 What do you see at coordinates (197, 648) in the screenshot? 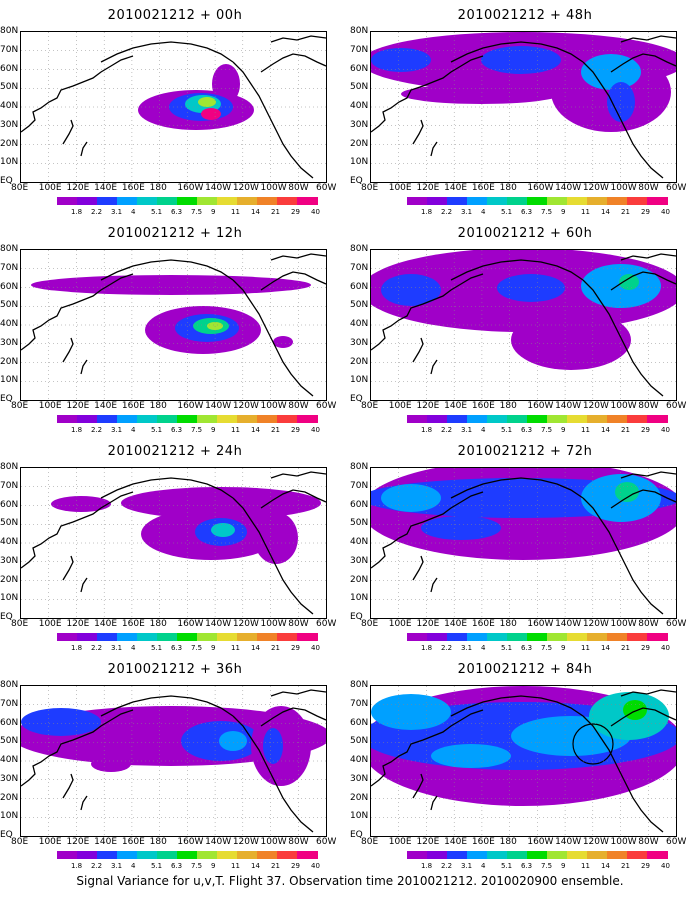
I see `colorbar-label: 7.5` at bounding box center [197, 648].